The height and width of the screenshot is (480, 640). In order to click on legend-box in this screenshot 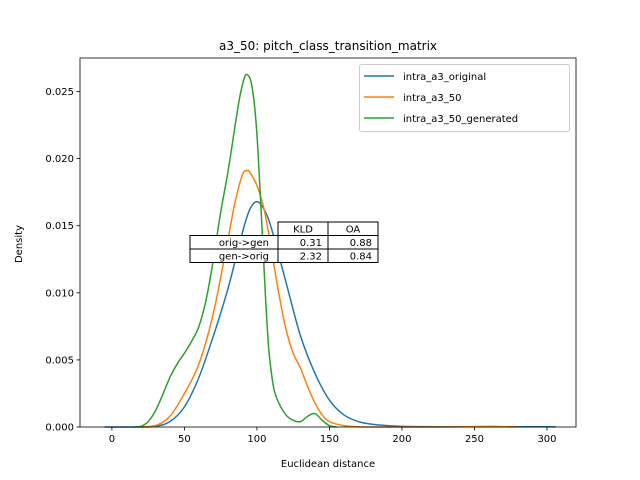, I will do `click(464, 98)`.